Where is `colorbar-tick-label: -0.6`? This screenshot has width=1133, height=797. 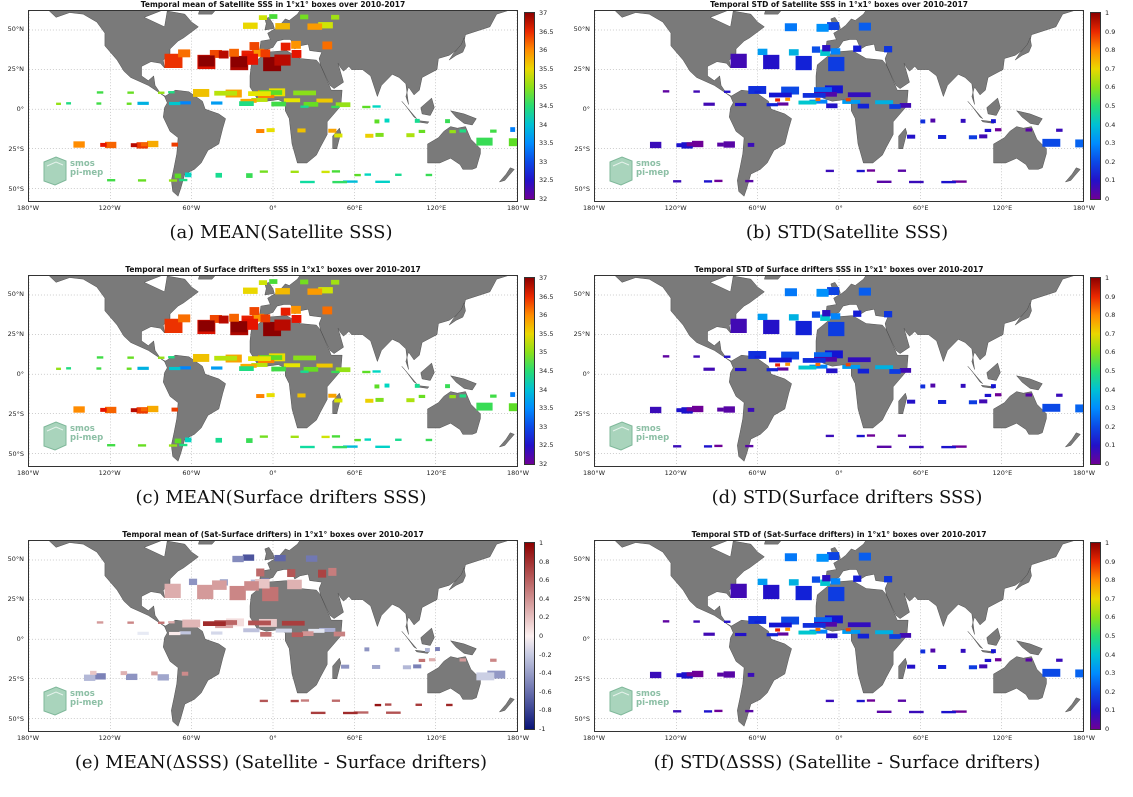 colorbar-tick-label: -0.6 is located at coordinates (545, 691).